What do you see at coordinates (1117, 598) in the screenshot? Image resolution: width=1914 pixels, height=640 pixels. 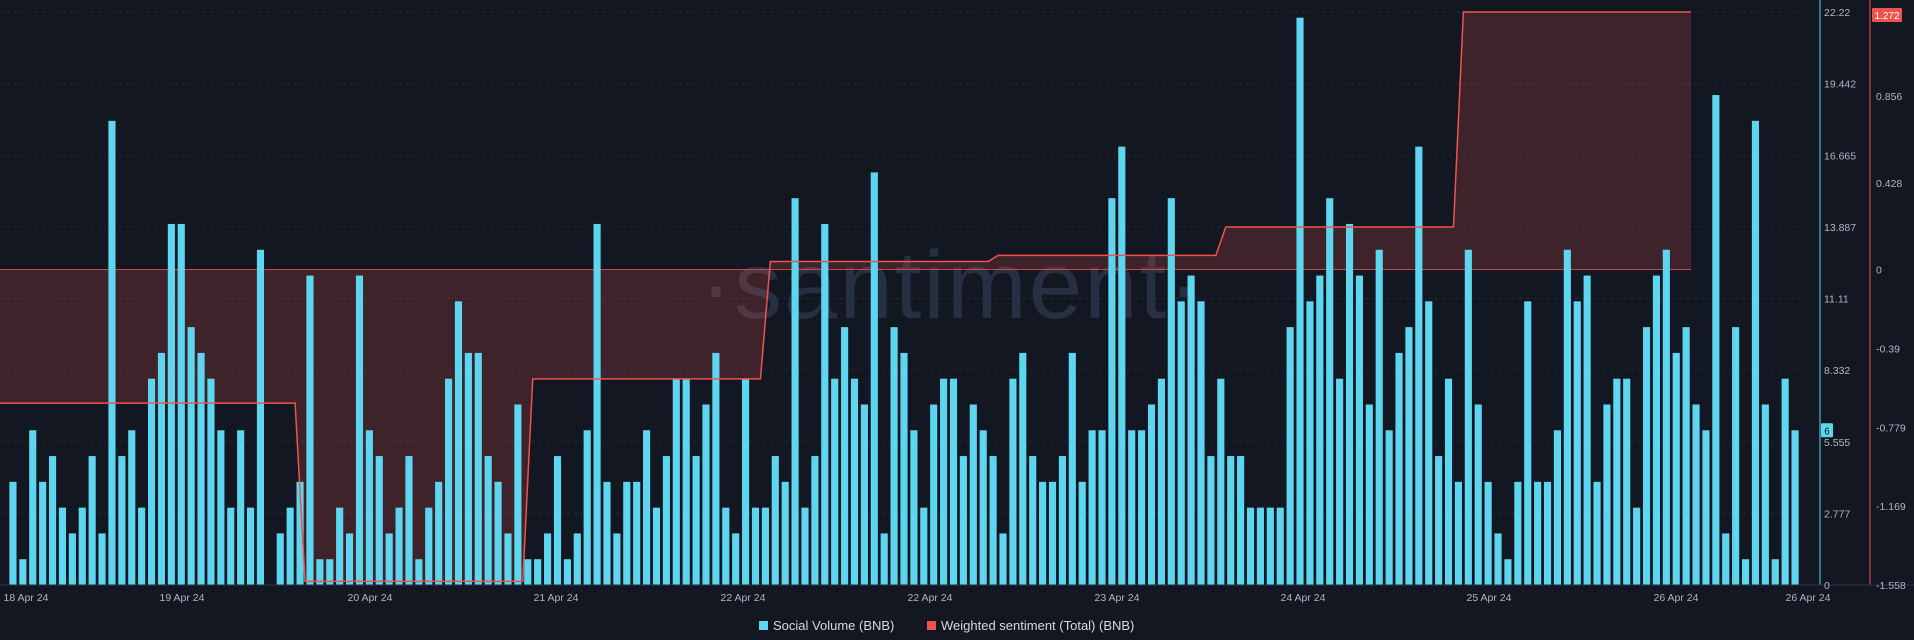 I see `x-tick-label: 23 Apr 24` at bounding box center [1117, 598].